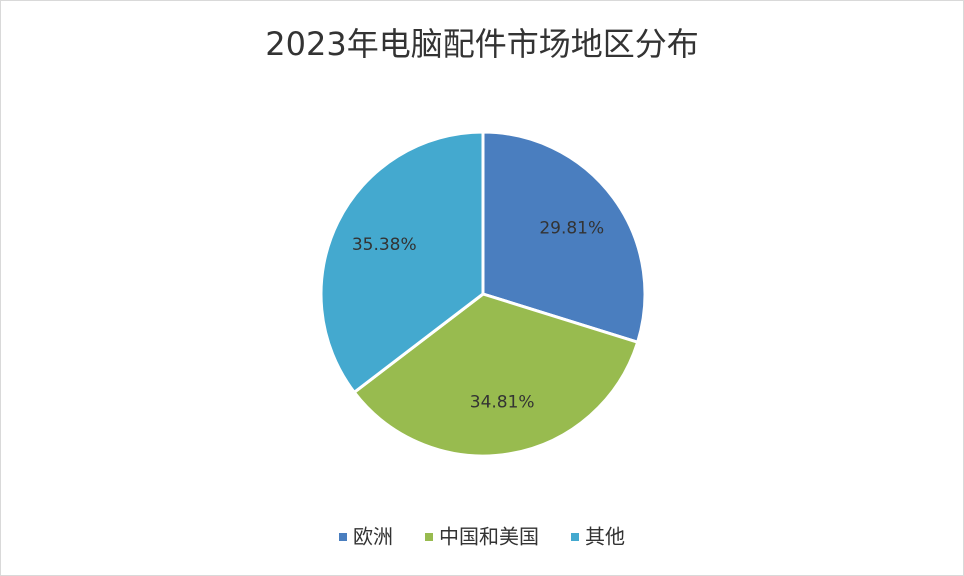 This screenshot has height=576, width=964. What do you see at coordinates (502, 402) in the screenshot?
I see `data-label: 34.81%` at bounding box center [502, 402].